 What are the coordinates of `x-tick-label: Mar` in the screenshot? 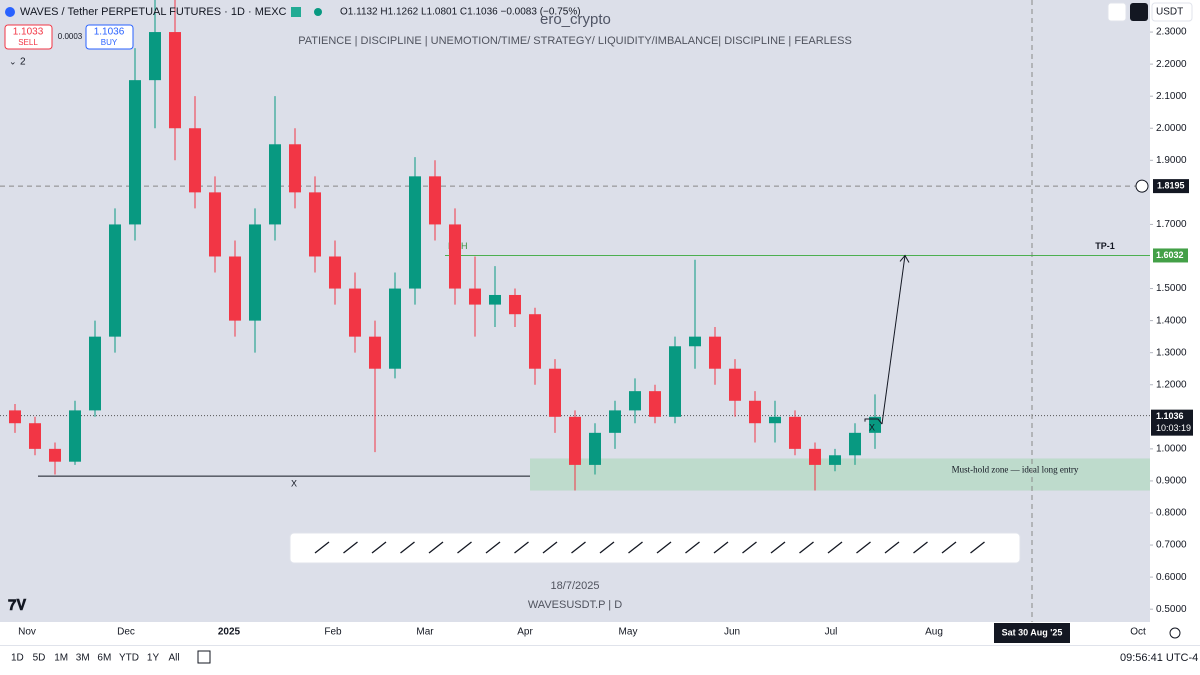 It's located at (425, 632).